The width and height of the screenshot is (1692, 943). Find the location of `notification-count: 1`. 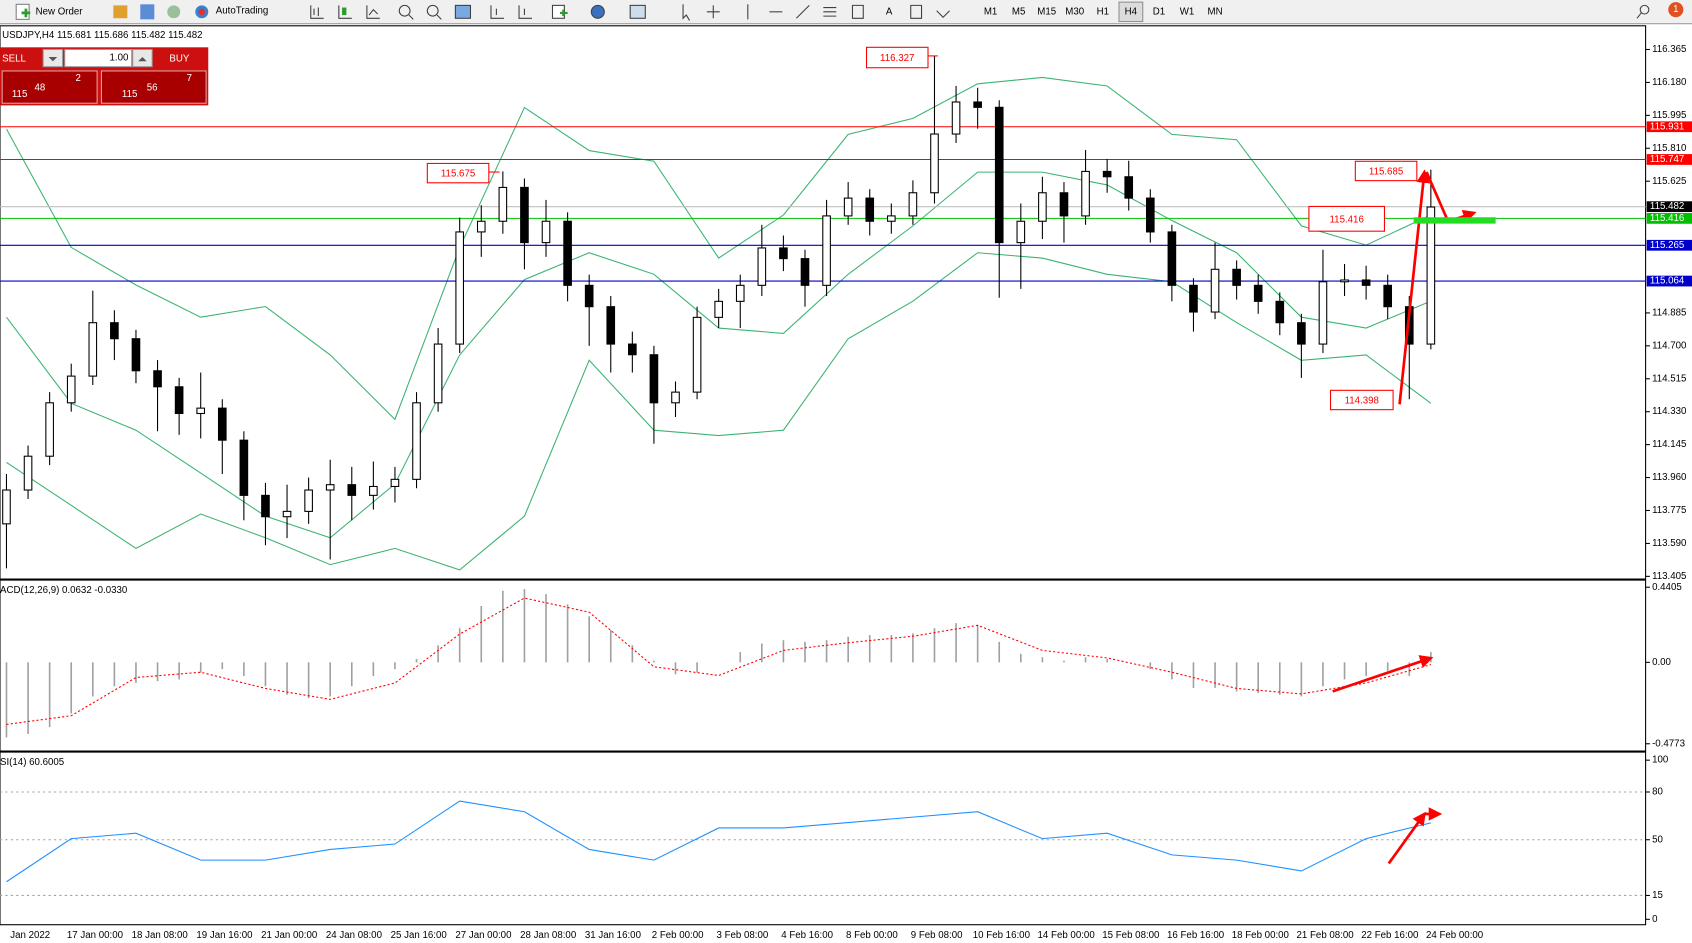

notification-count: 1 is located at coordinates (1675, 9).